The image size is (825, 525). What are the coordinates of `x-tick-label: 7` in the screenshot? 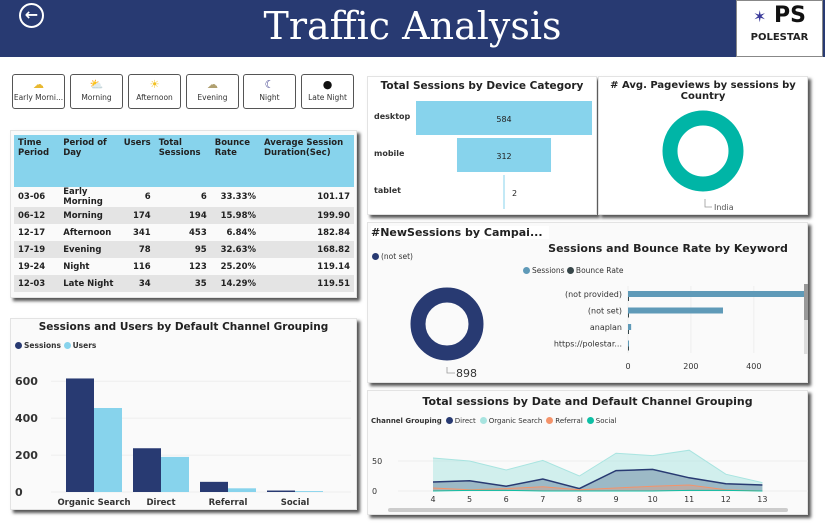 It's located at (542, 499).